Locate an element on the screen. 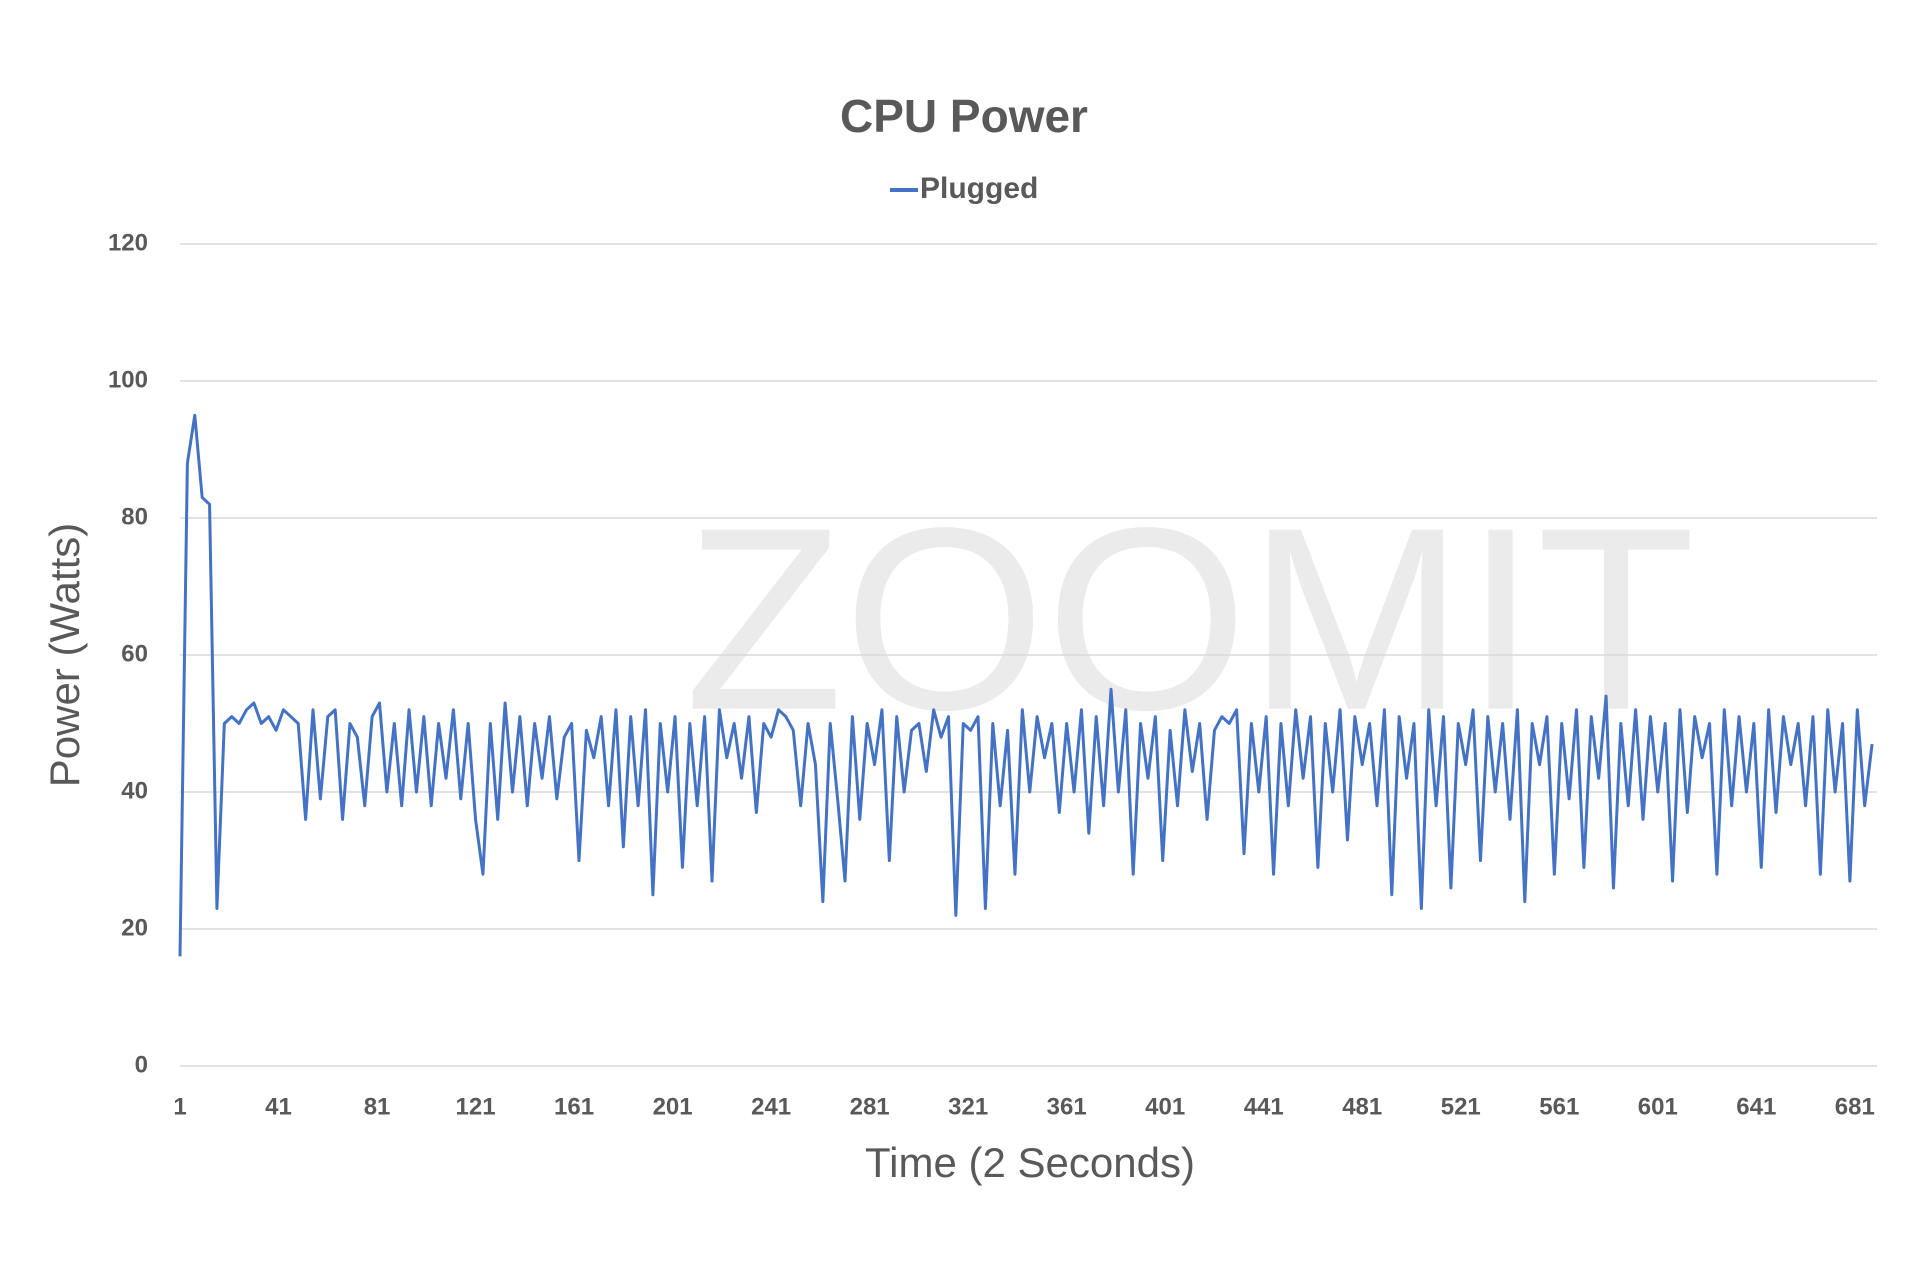  x-tick-label: 81 is located at coordinates (377, 1106).